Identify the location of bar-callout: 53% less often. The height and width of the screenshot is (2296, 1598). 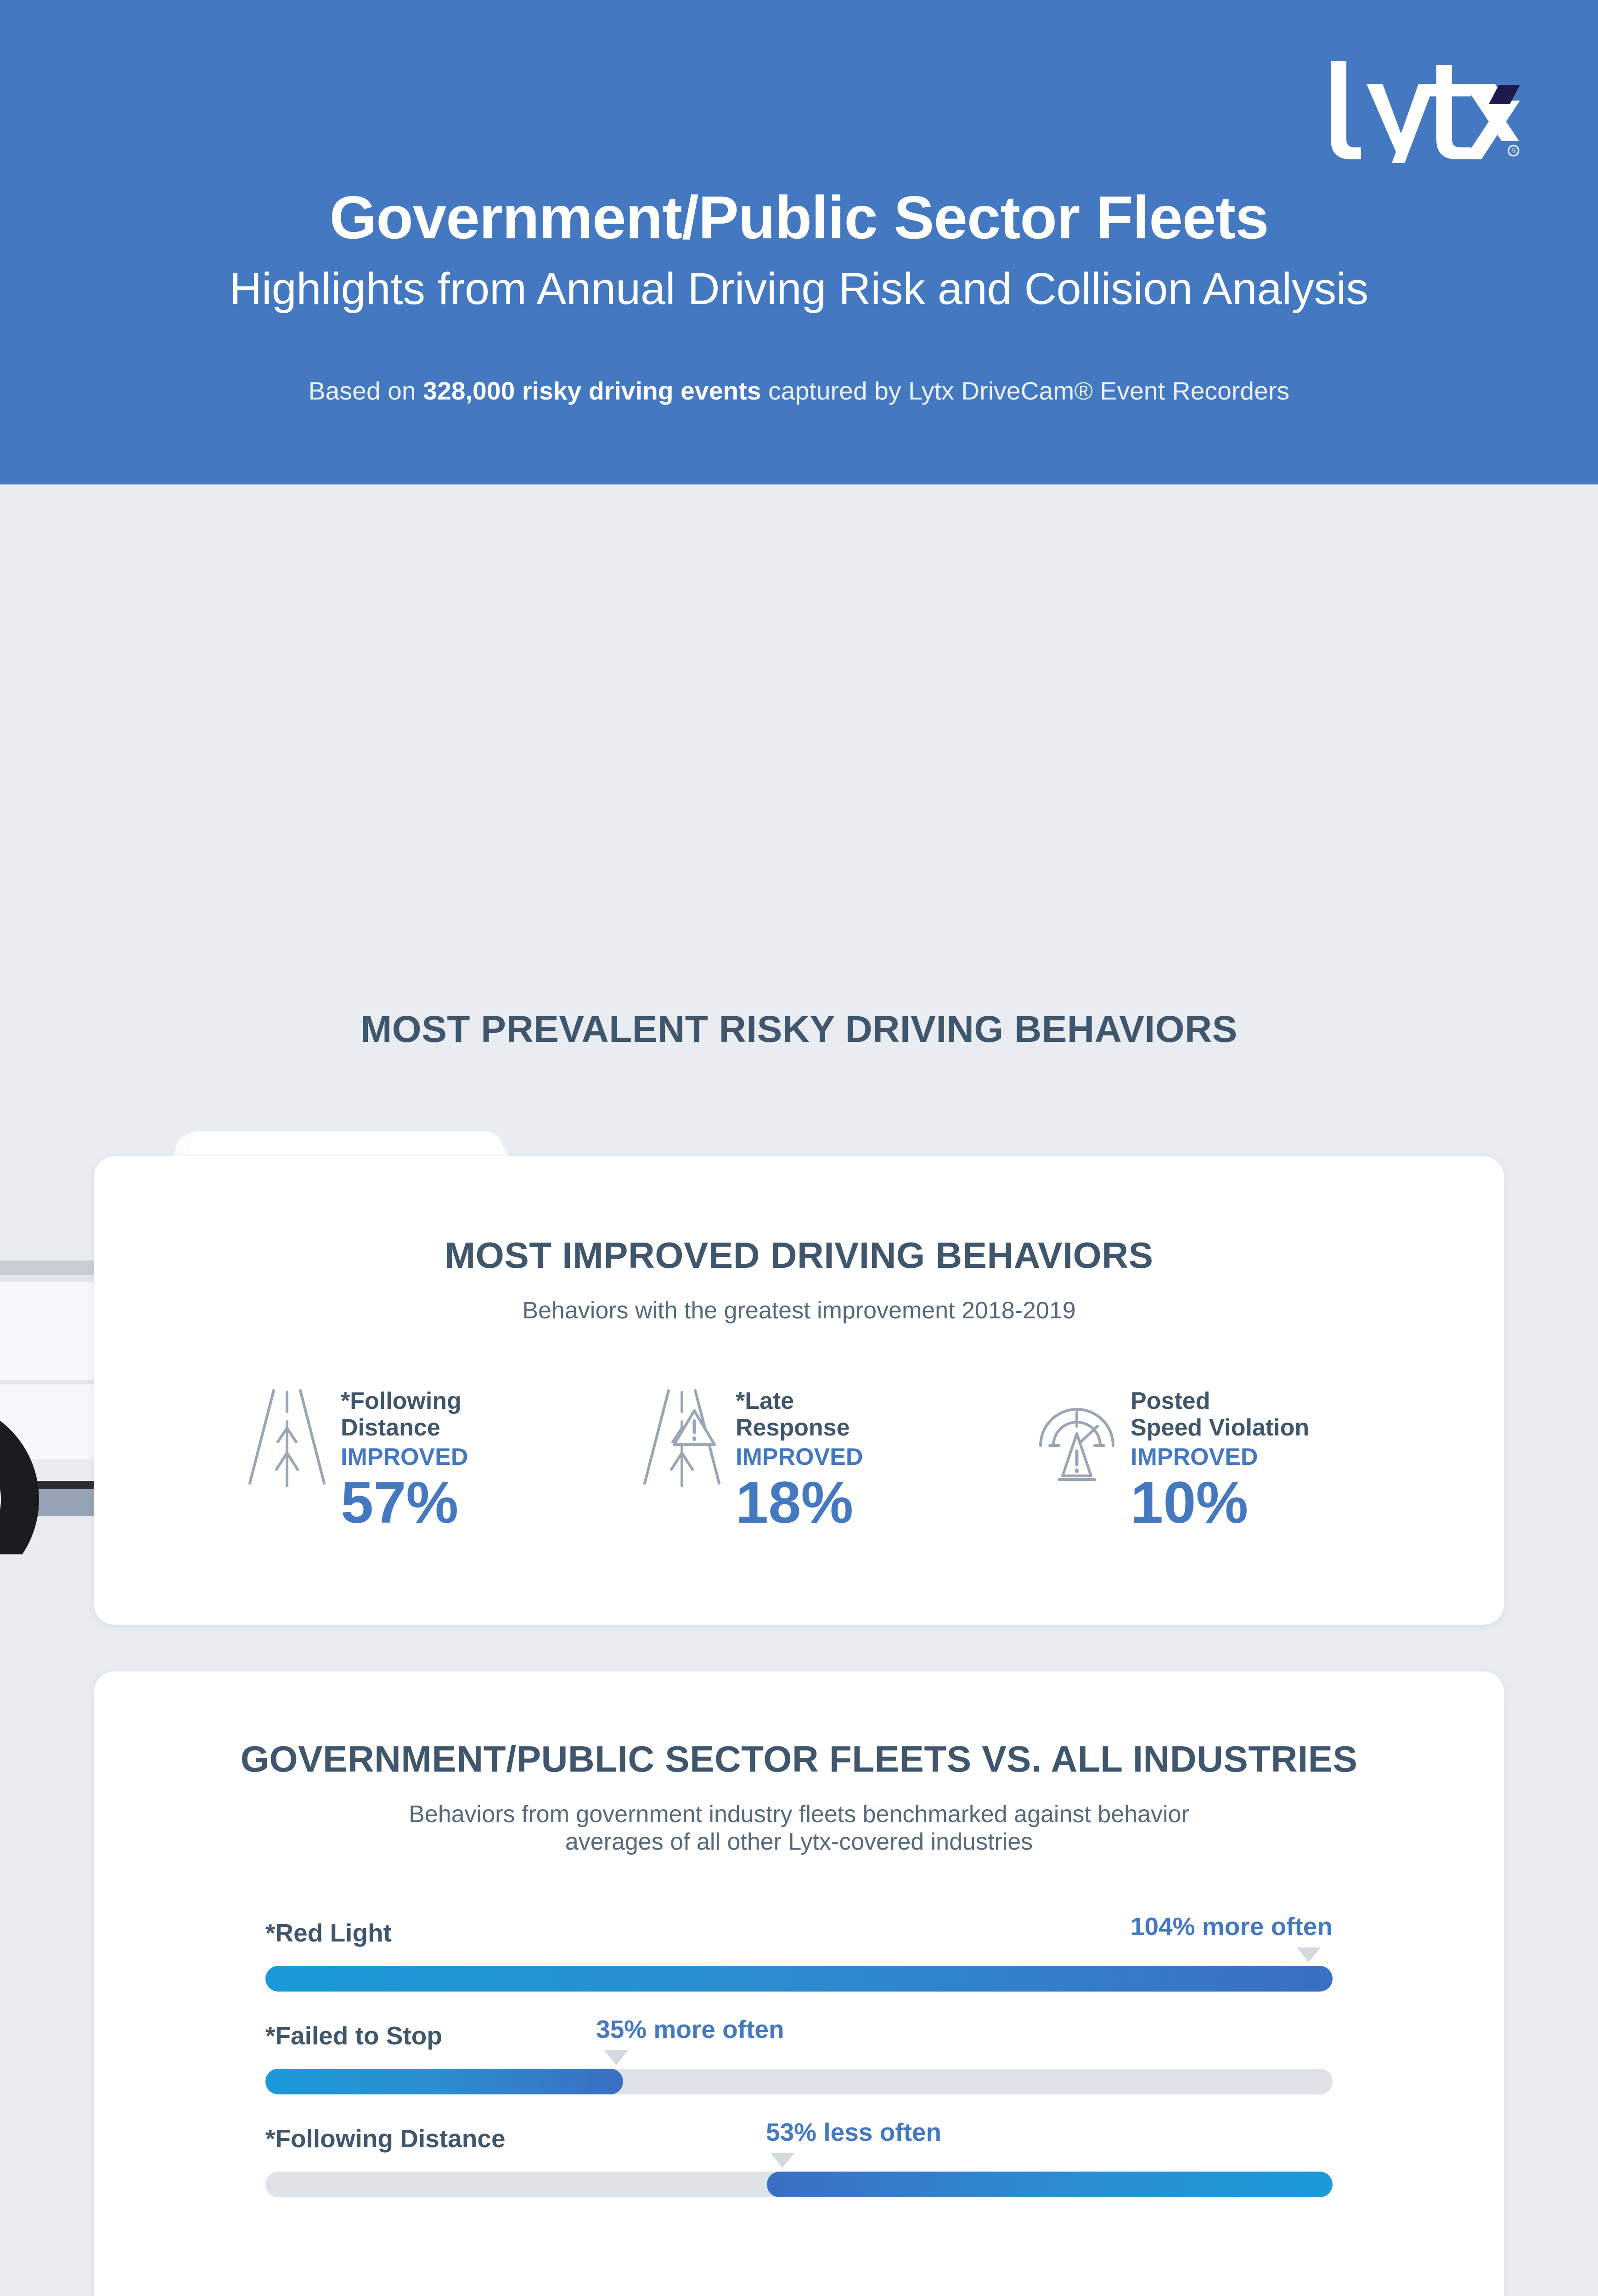
(854, 2132).